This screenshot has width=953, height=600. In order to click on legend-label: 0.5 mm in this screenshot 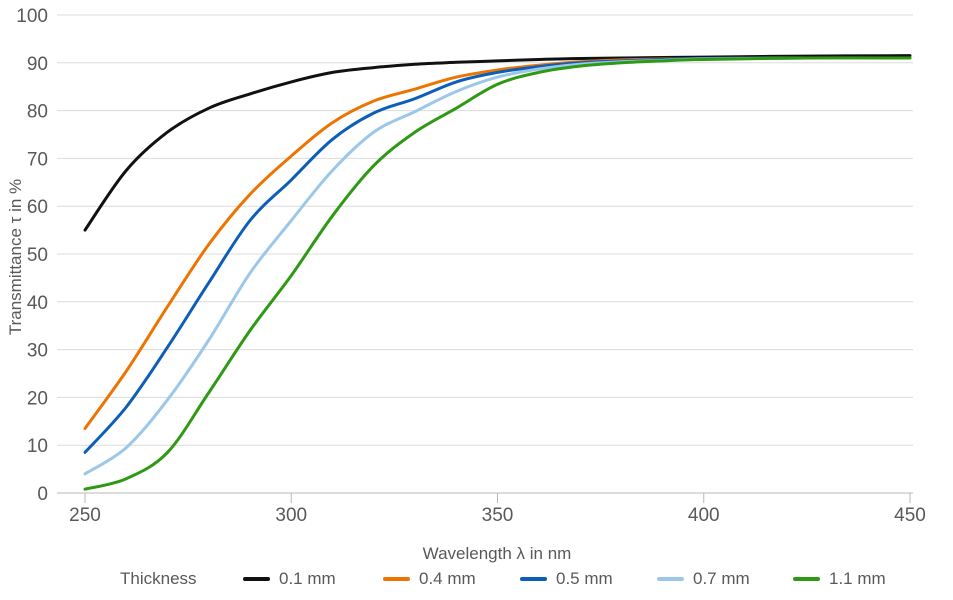, I will do `click(584, 578)`.